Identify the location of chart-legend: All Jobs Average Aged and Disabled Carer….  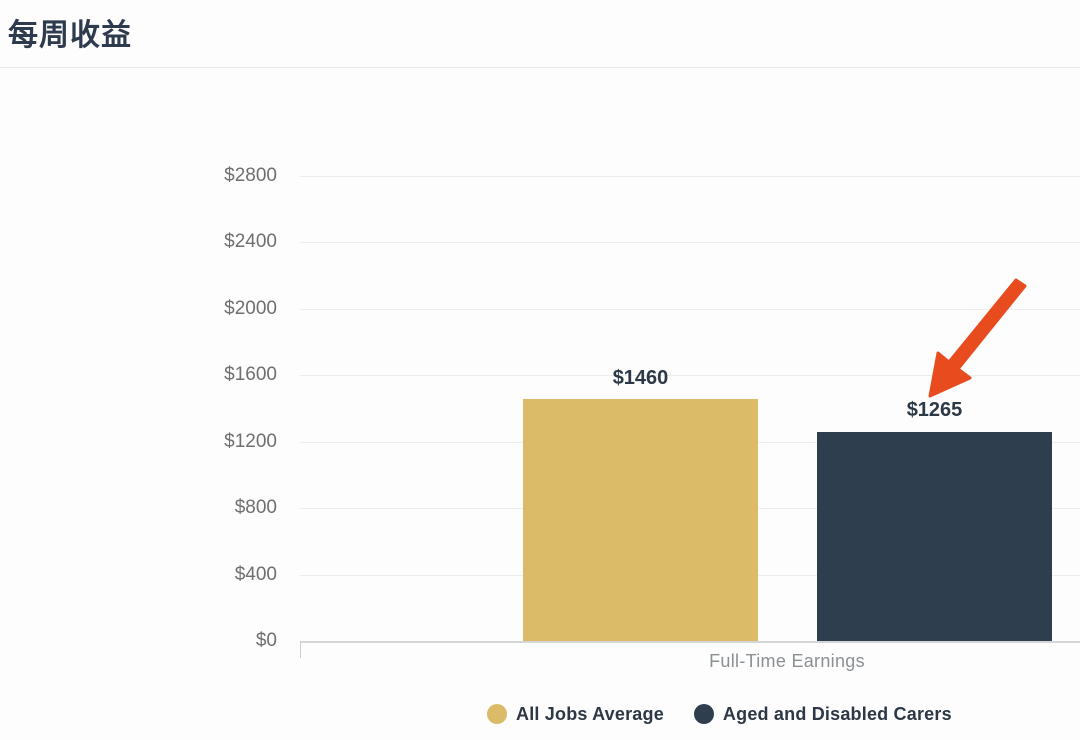
(719, 714).